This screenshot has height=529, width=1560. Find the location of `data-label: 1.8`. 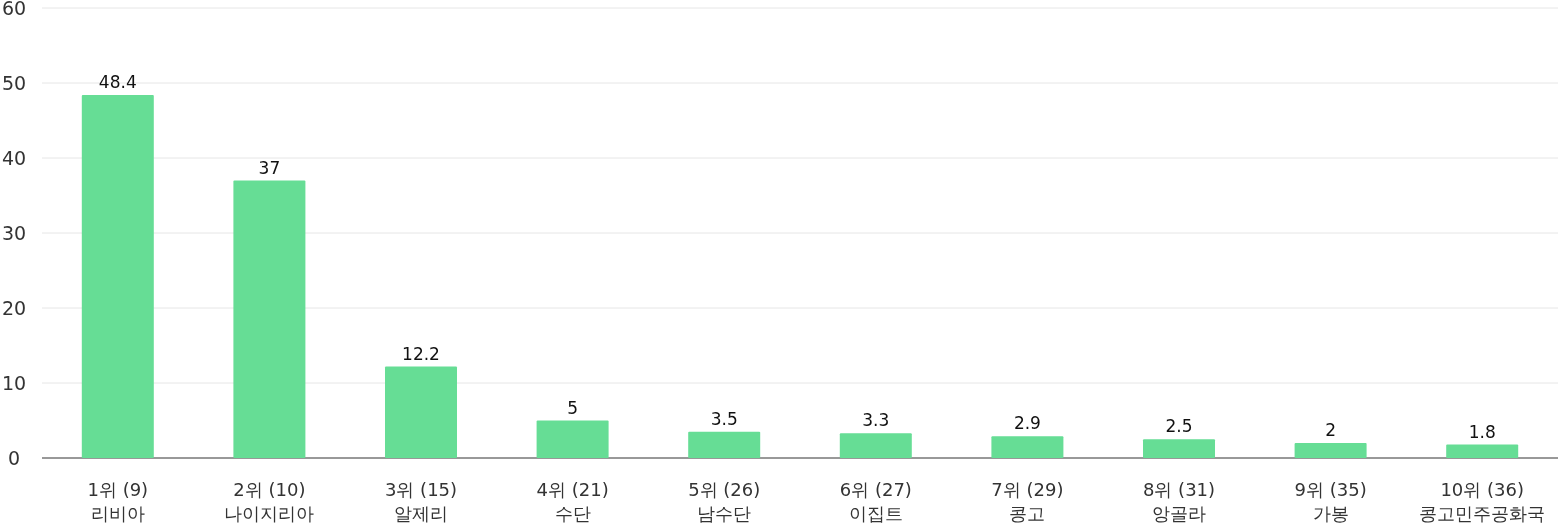

data-label: 1.8 is located at coordinates (1482, 431).